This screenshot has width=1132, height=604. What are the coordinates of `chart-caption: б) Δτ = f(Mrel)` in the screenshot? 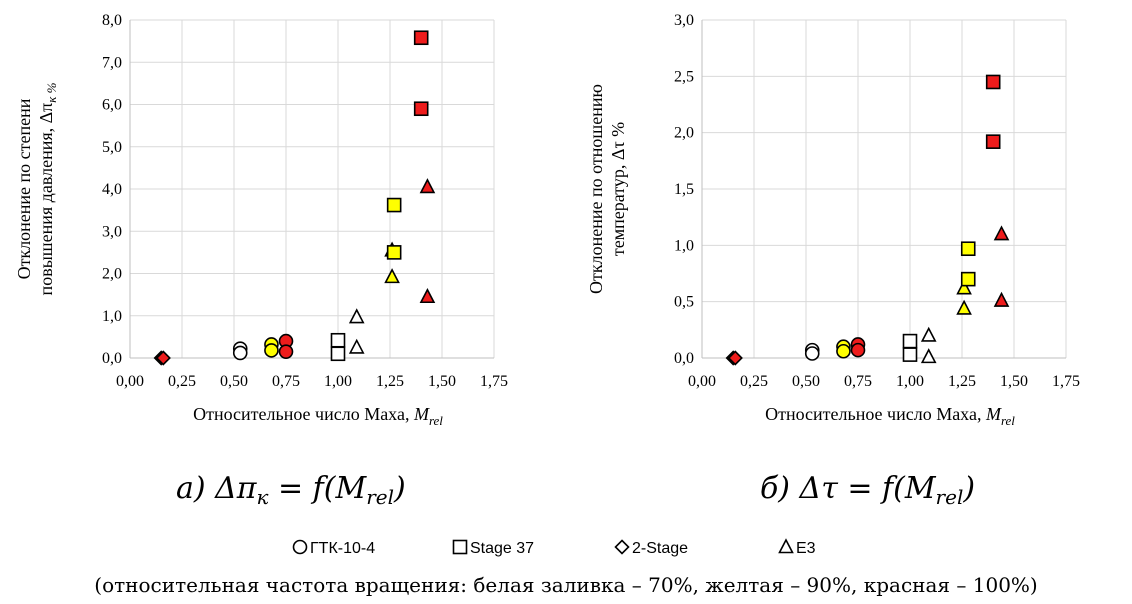 It's located at (867, 490).